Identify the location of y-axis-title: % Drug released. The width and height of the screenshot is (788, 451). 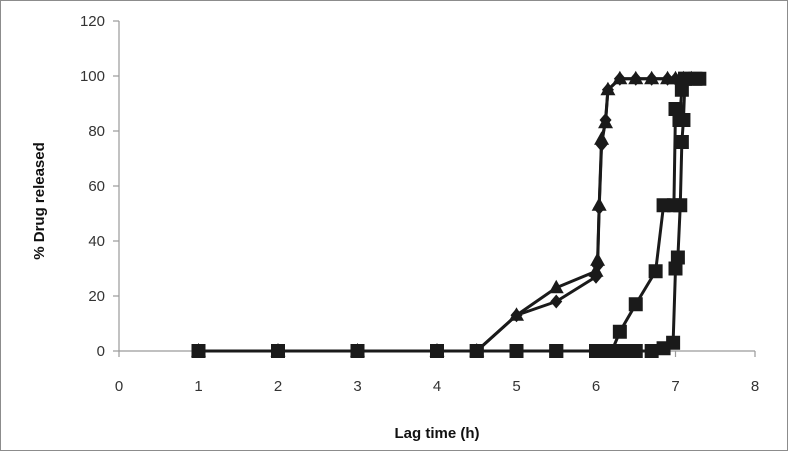
(39, 201).